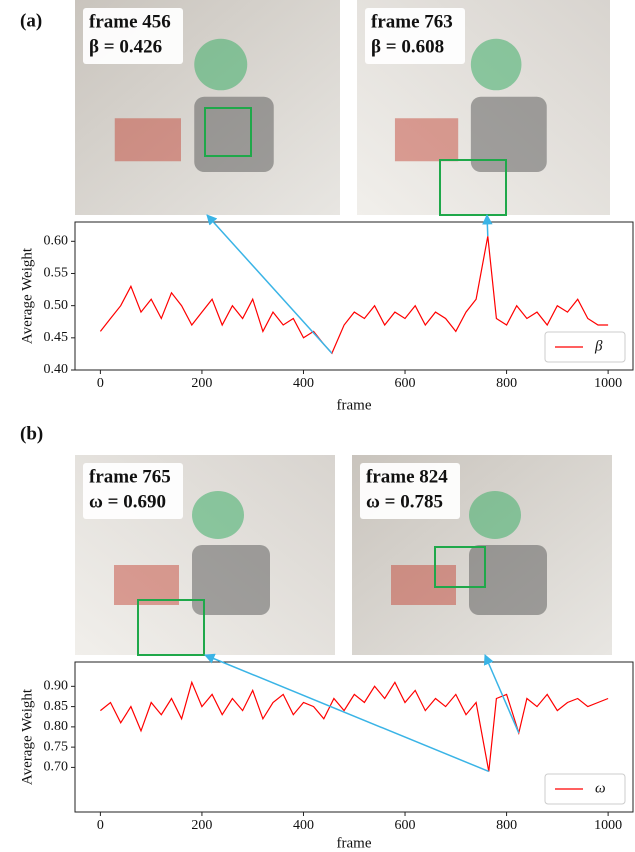 This screenshot has width=635, height=852. I want to click on y-tick-label: 0.60, so click(56, 241).